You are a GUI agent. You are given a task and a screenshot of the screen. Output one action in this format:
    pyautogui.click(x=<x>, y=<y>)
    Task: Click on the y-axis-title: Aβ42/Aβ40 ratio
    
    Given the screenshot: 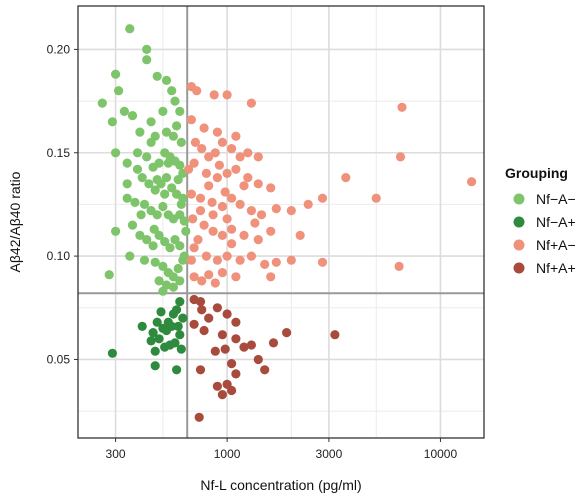 What is the action you would take?
    pyautogui.click(x=15, y=221)
    